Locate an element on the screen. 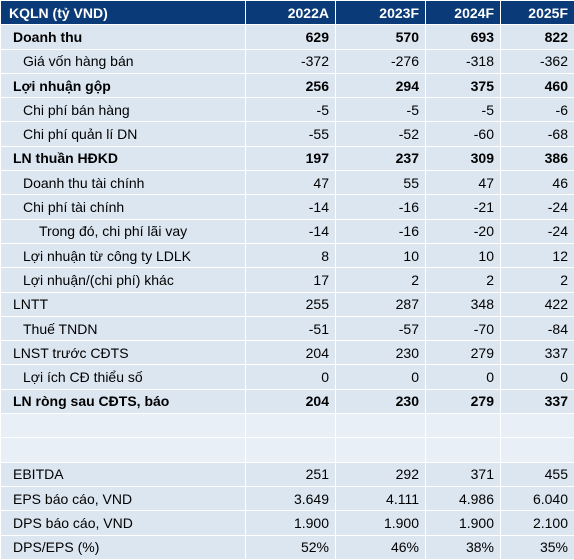 The image size is (574, 560). cell-value: 2.100 is located at coordinates (537, 523).